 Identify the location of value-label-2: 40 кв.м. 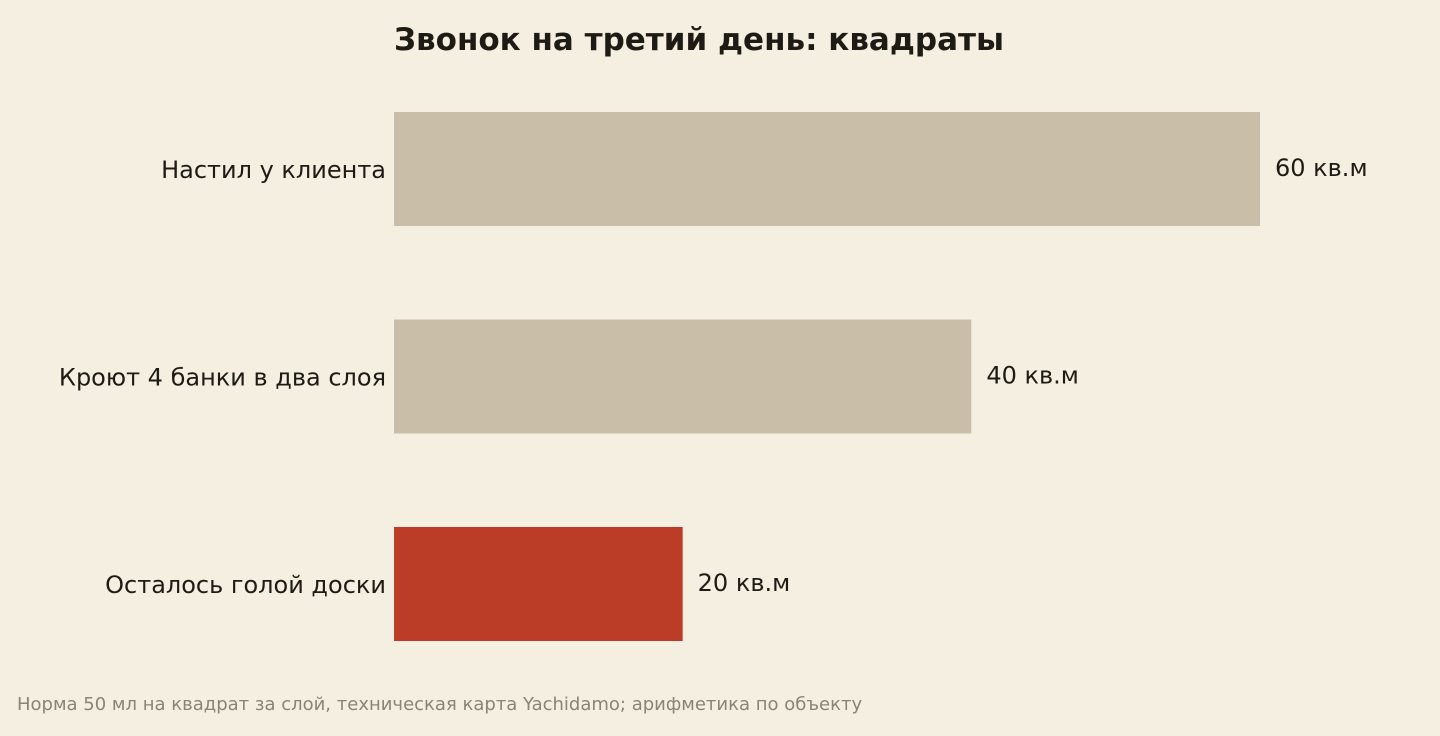
(1032, 376).